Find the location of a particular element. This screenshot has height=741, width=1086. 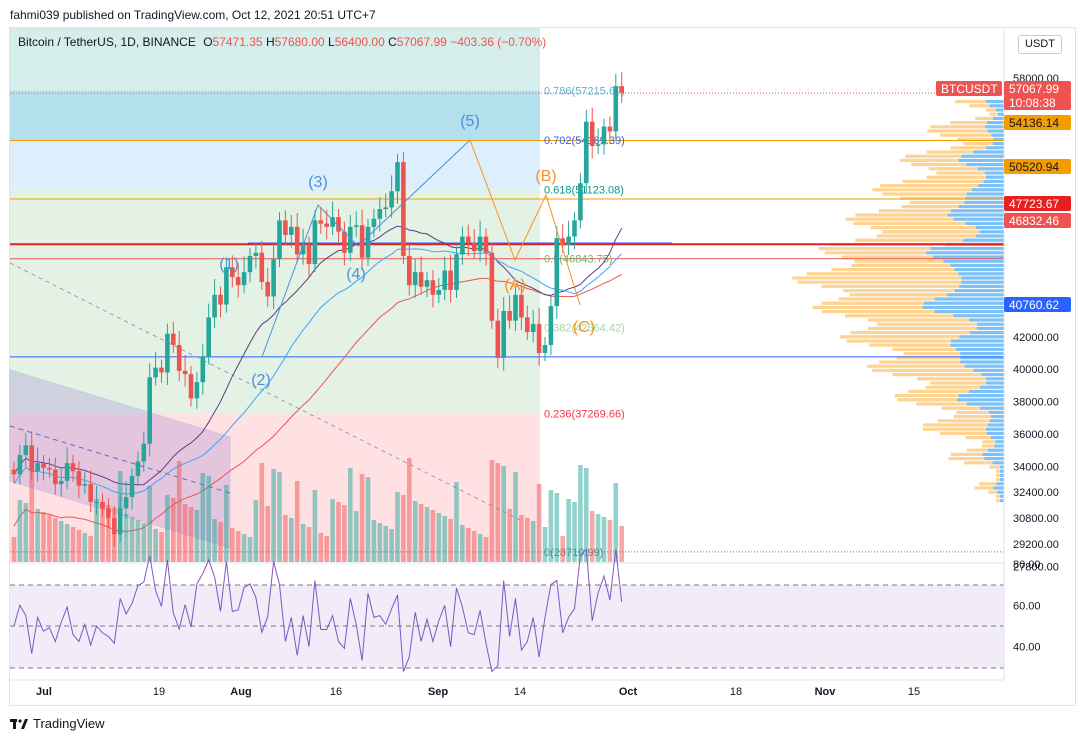

footer: TradingView is located at coordinates (57, 723).